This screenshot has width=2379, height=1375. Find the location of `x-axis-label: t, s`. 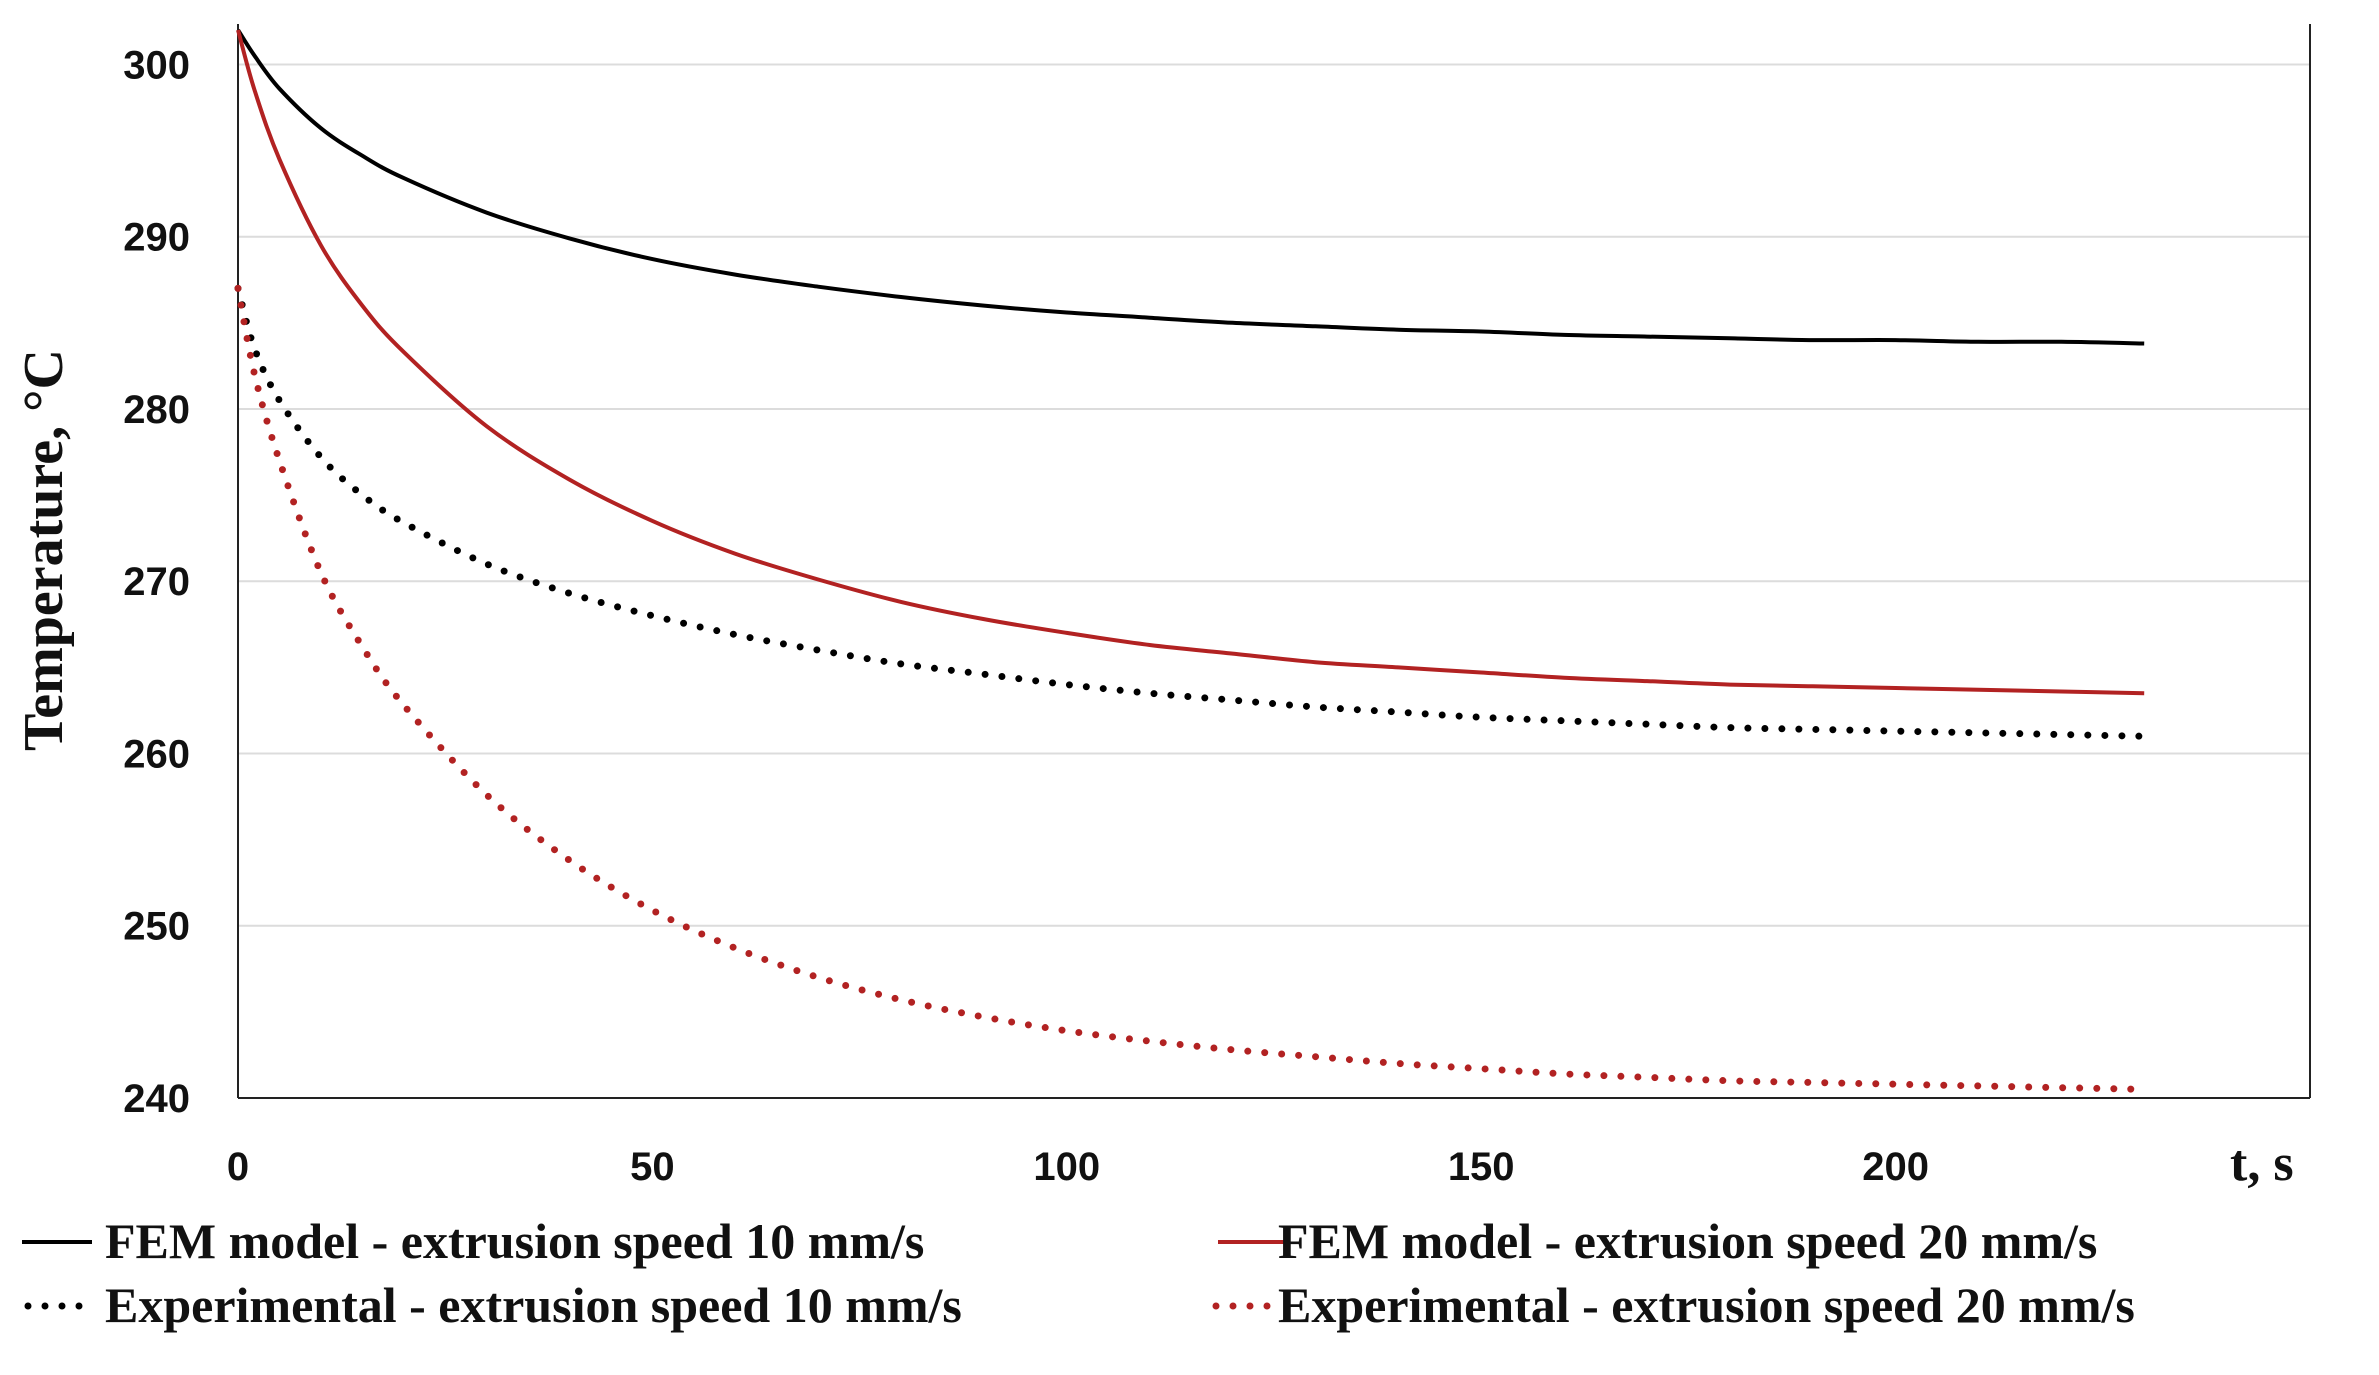

x-axis-label: t, s is located at coordinates (2262, 1163).